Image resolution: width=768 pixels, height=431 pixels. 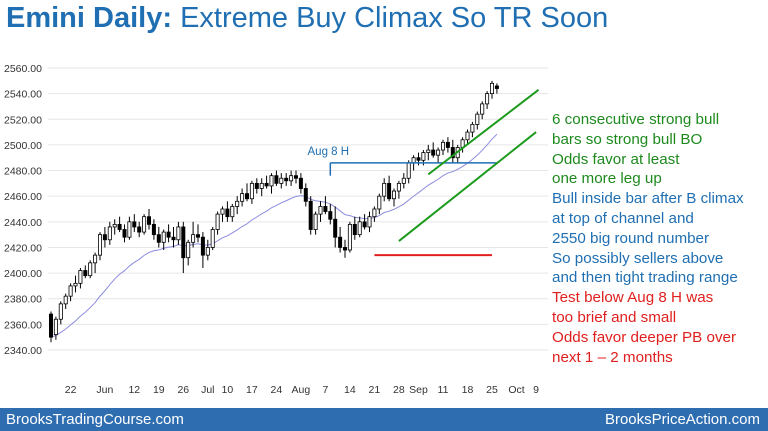 What do you see at coordinates (207, 390) in the screenshot?
I see `x-tick-label: Jul` at bounding box center [207, 390].